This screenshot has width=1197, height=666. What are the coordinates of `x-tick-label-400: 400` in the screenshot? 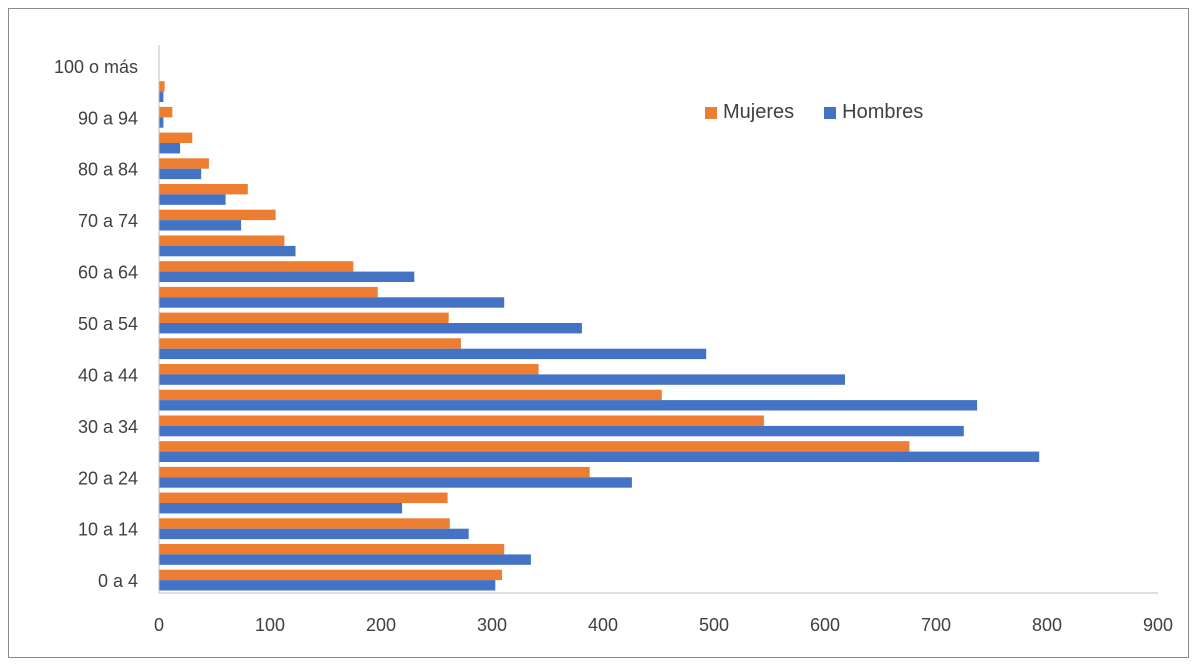 It's located at (603, 625).